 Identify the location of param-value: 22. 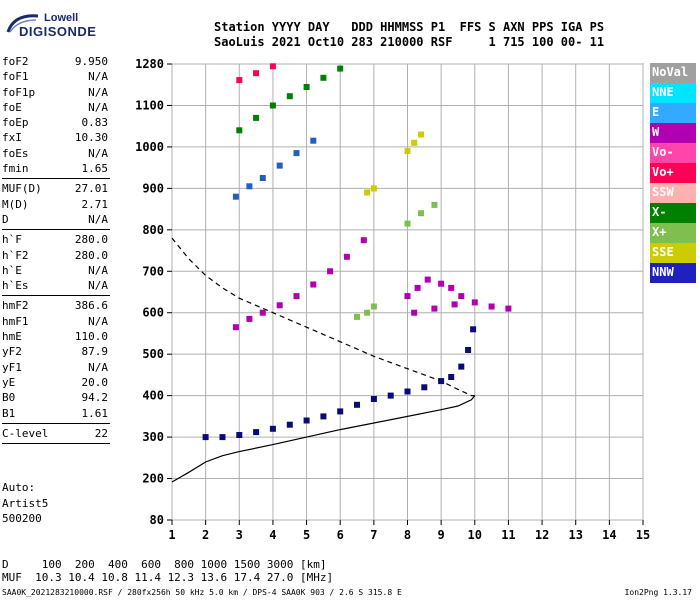
(101, 433).